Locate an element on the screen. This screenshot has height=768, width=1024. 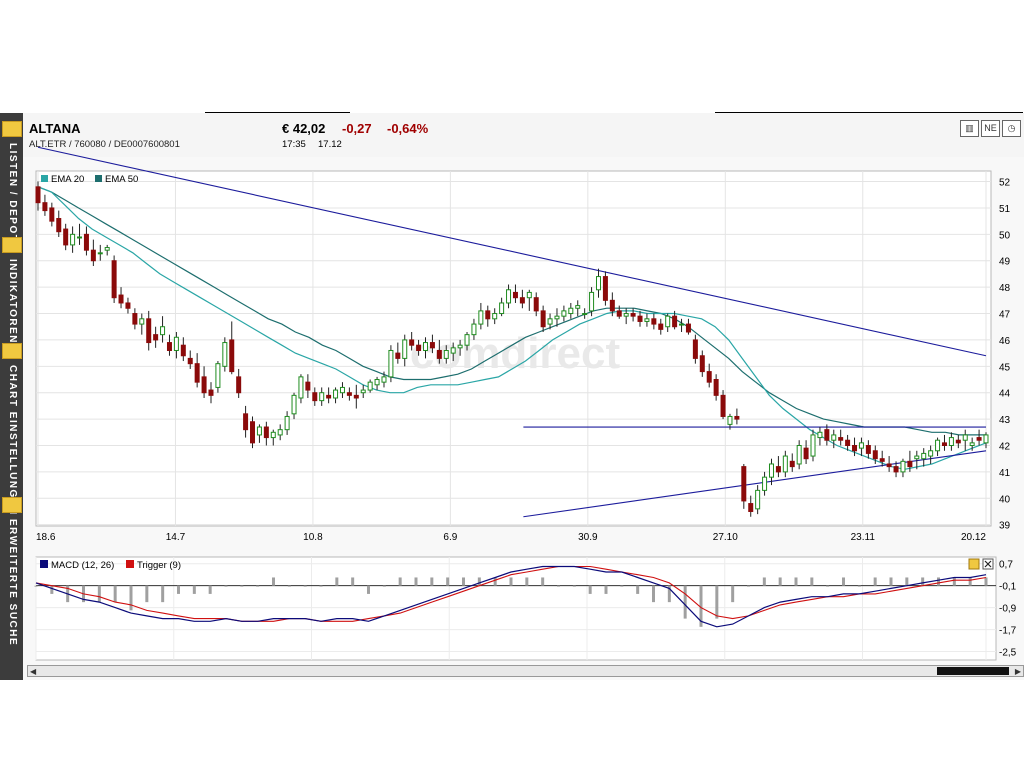
search-icon is located at coordinates (12, 505).